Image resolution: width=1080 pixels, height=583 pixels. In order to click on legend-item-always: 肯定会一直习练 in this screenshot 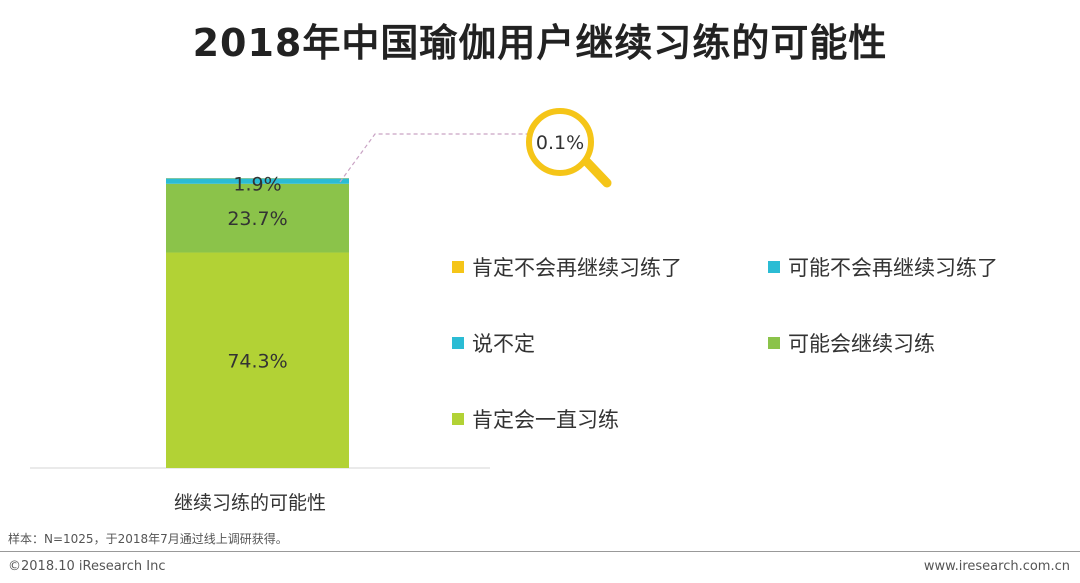, I will do `click(535, 419)`.